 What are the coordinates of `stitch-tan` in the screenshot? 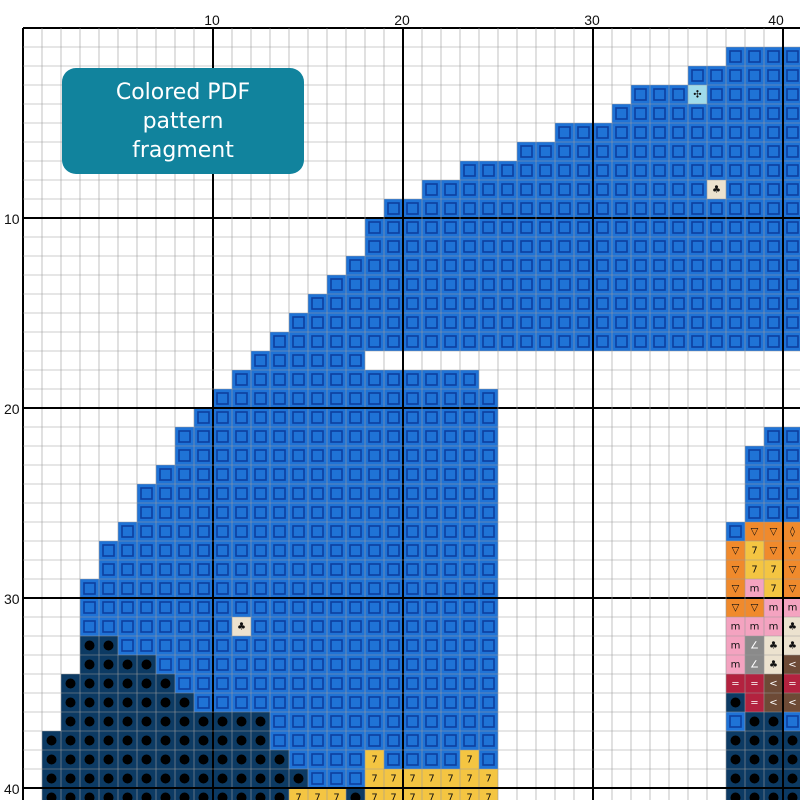 It's located at (773, 645).